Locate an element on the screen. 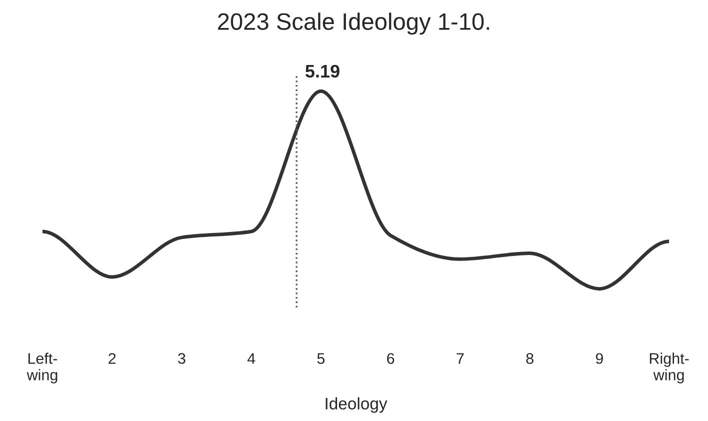  text: 5.19 is located at coordinates (323, 71).